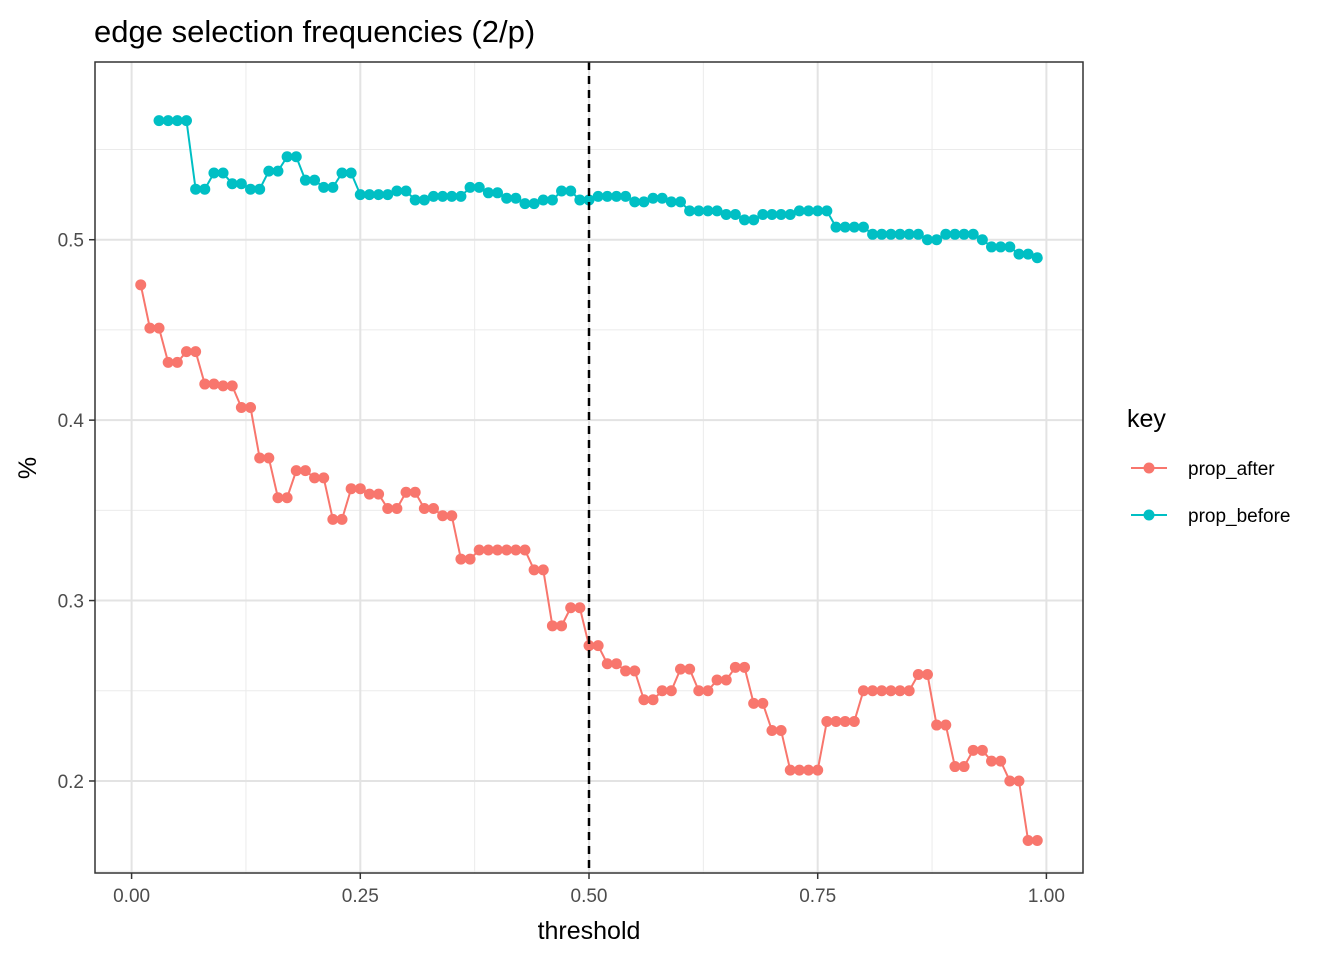  Describe the element at coordinates (71, 241) in the screenshot. I see `y-tick-label: 0.5` at that location.